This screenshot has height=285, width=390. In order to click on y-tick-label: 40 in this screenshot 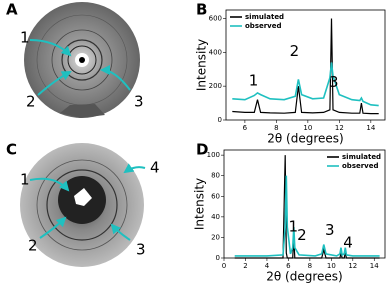, I will do `click(215, 217)`.